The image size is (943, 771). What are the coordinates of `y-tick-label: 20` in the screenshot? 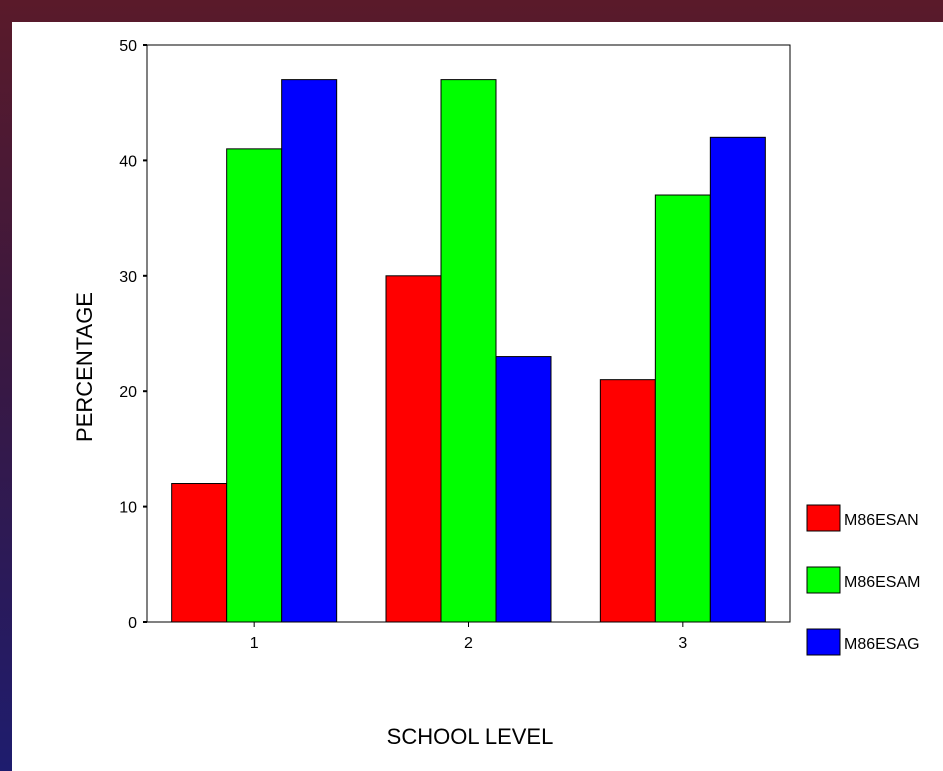 It's located at (128, 392).